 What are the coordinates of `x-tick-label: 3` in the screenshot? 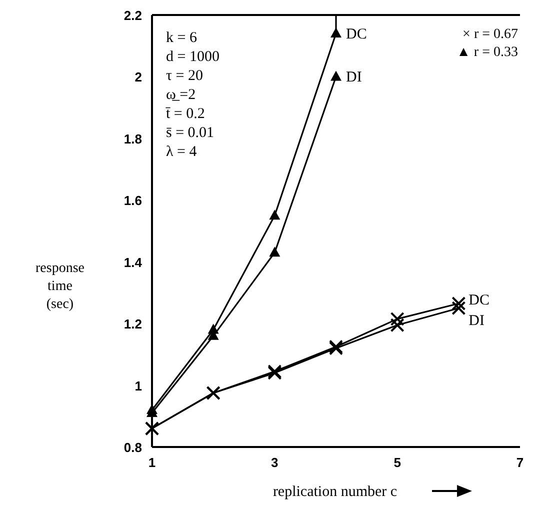 It's located at (274, 462).